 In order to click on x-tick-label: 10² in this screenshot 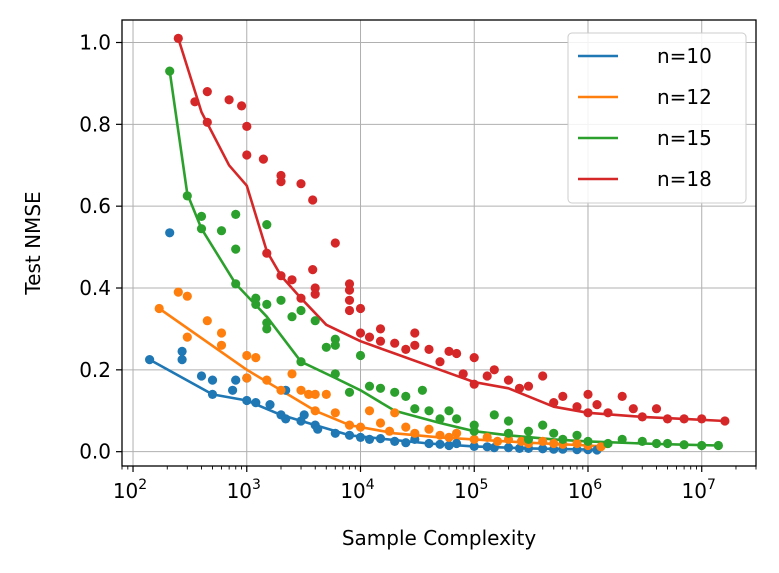, I will do `click(130, 490)`.